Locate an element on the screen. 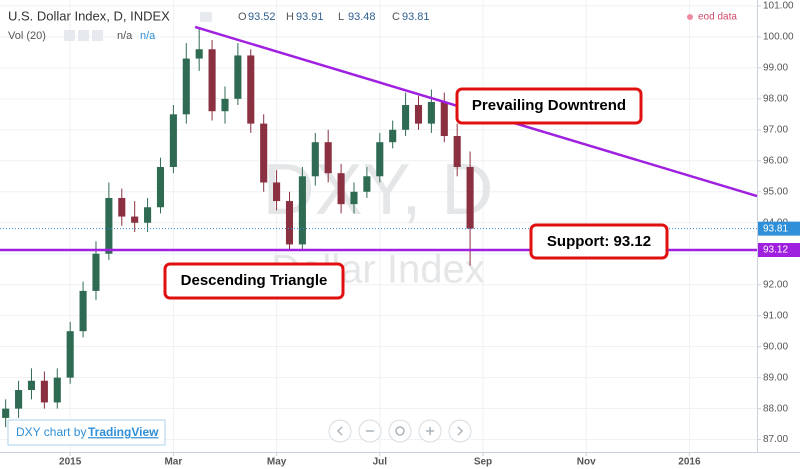 Image resolution: width=800 pixels, height=469 pixels. reset is located at coordinates (400, 431).